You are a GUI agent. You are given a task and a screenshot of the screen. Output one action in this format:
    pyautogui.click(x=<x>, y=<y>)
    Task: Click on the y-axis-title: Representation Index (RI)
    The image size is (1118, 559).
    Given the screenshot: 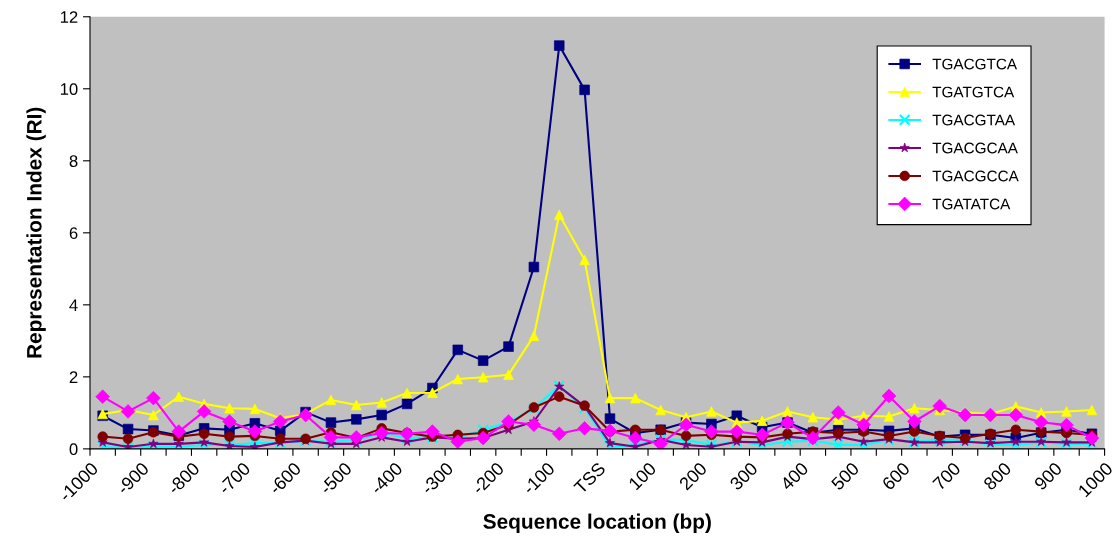 What is the action you would take?
    pyautogui.click(x=36, y=232)
    